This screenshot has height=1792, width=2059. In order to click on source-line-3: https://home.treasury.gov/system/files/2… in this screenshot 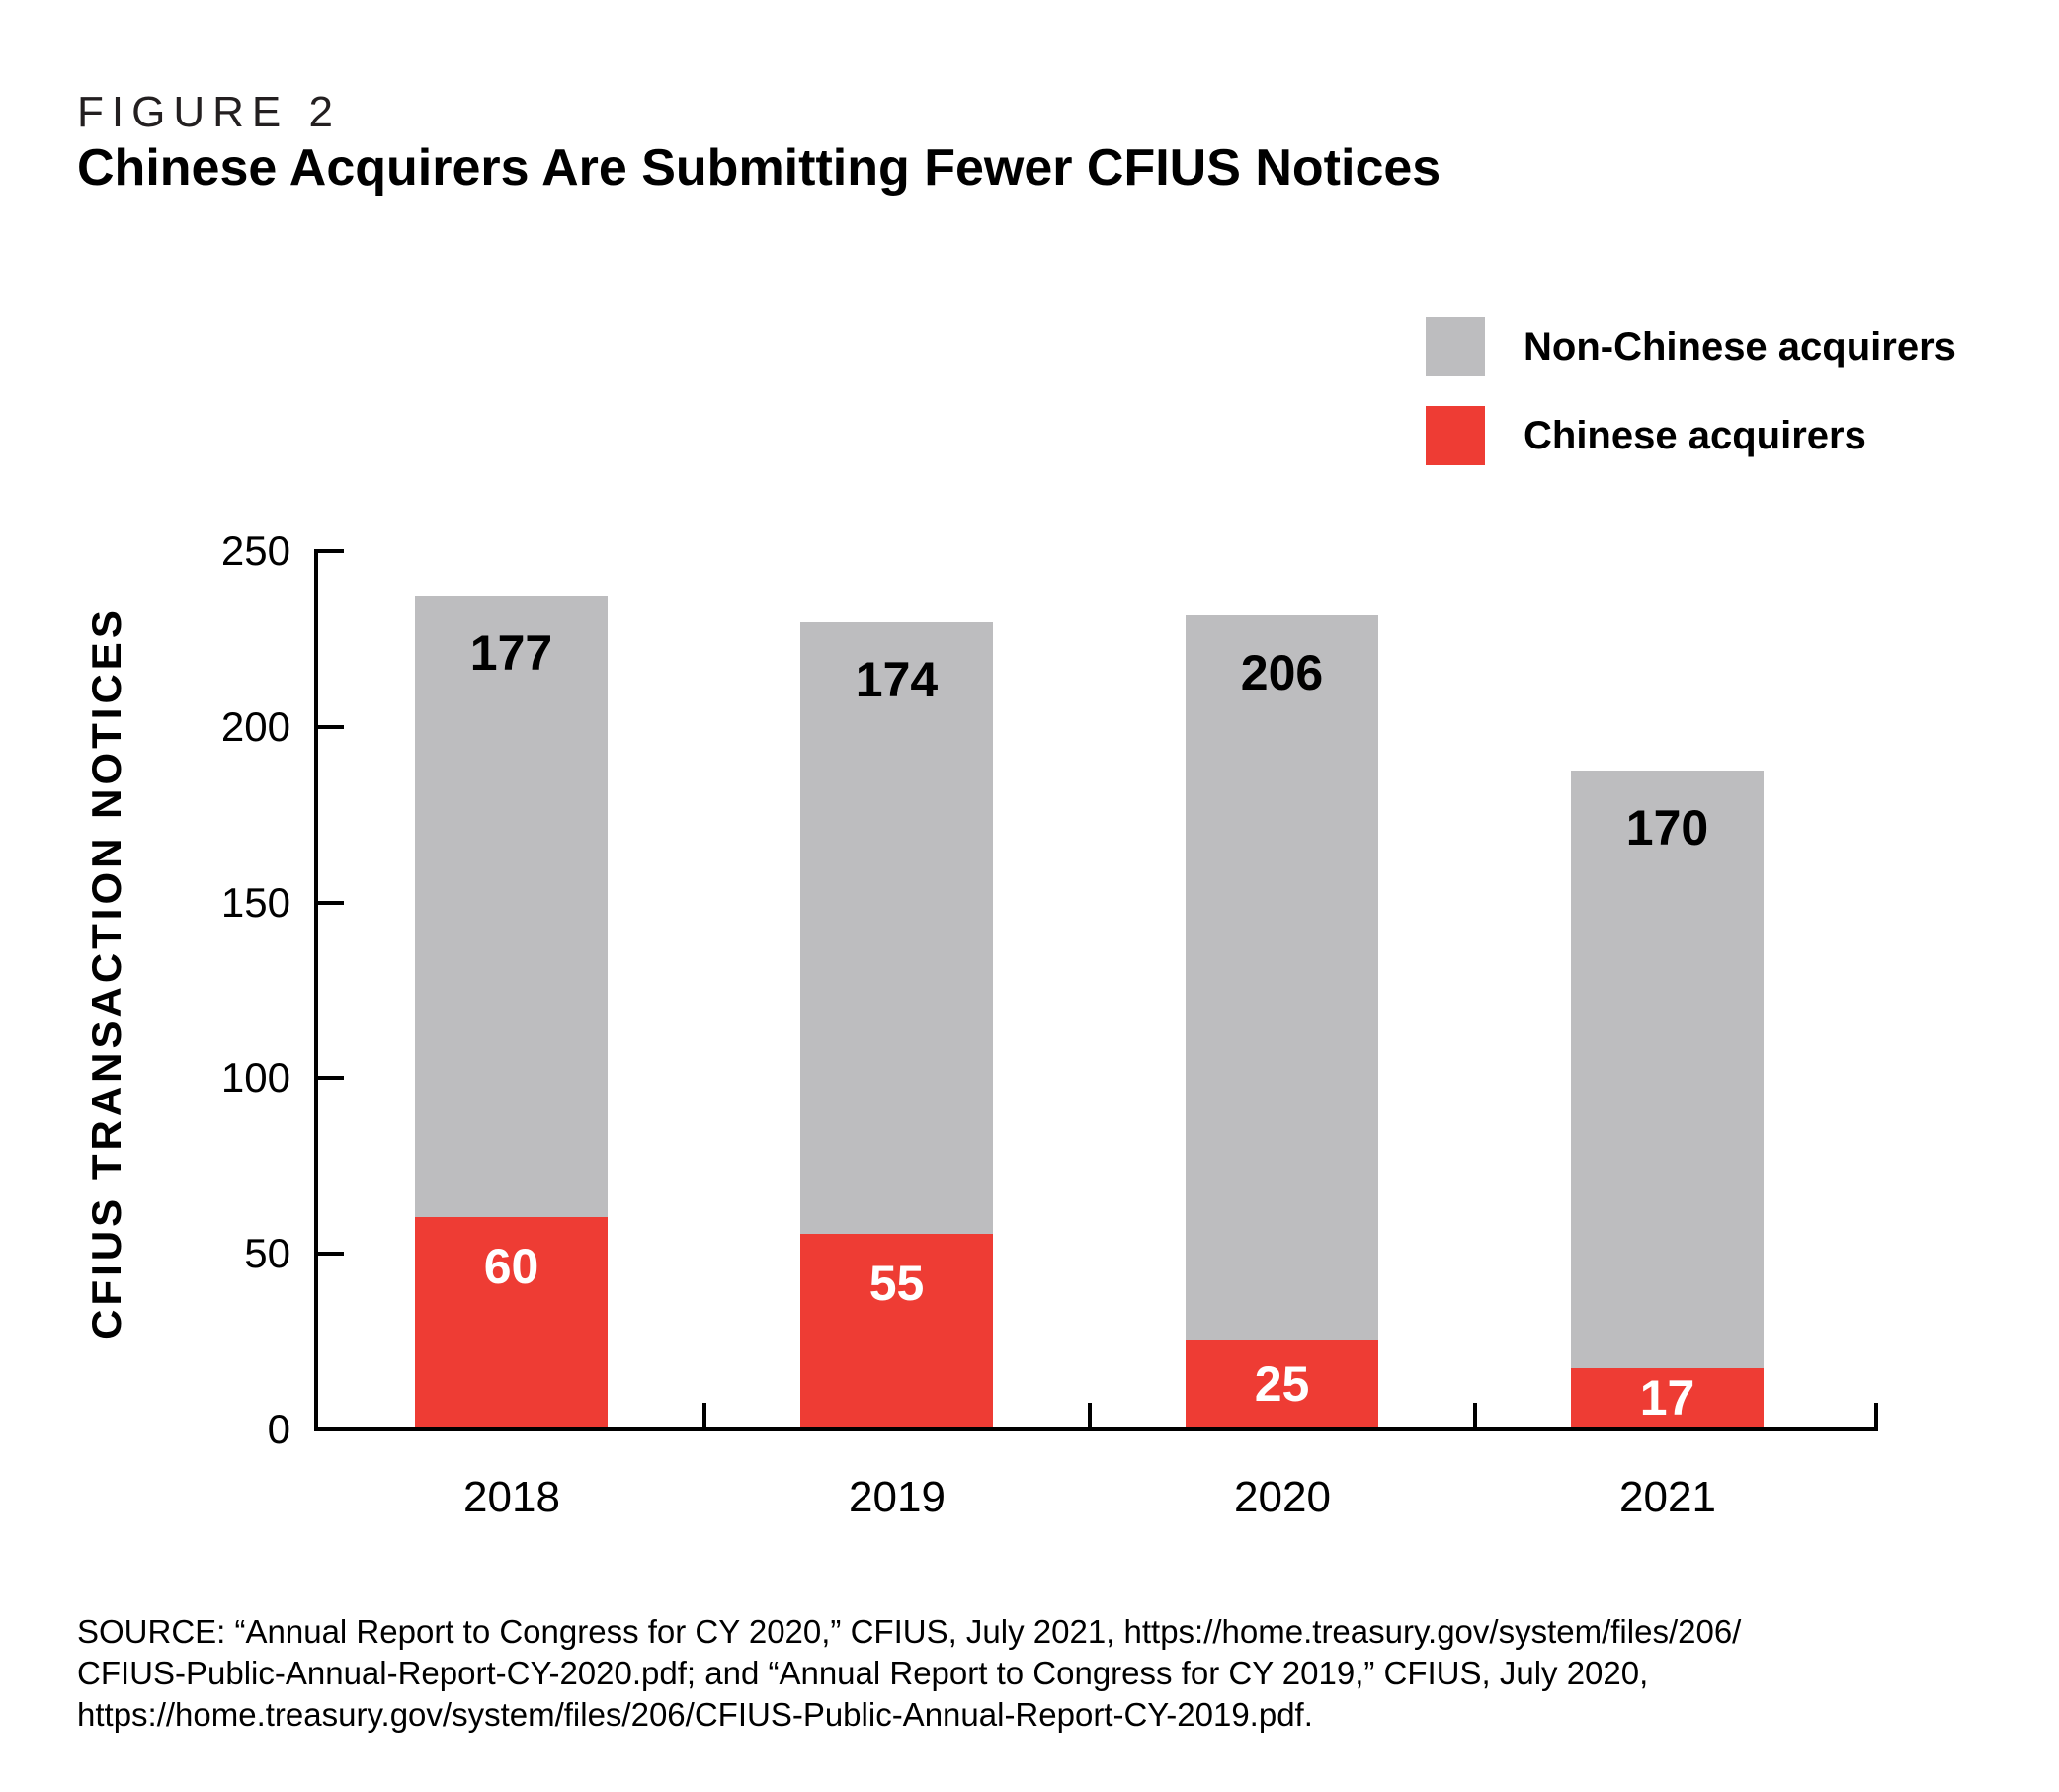, I will do `click(695, 1715)`.